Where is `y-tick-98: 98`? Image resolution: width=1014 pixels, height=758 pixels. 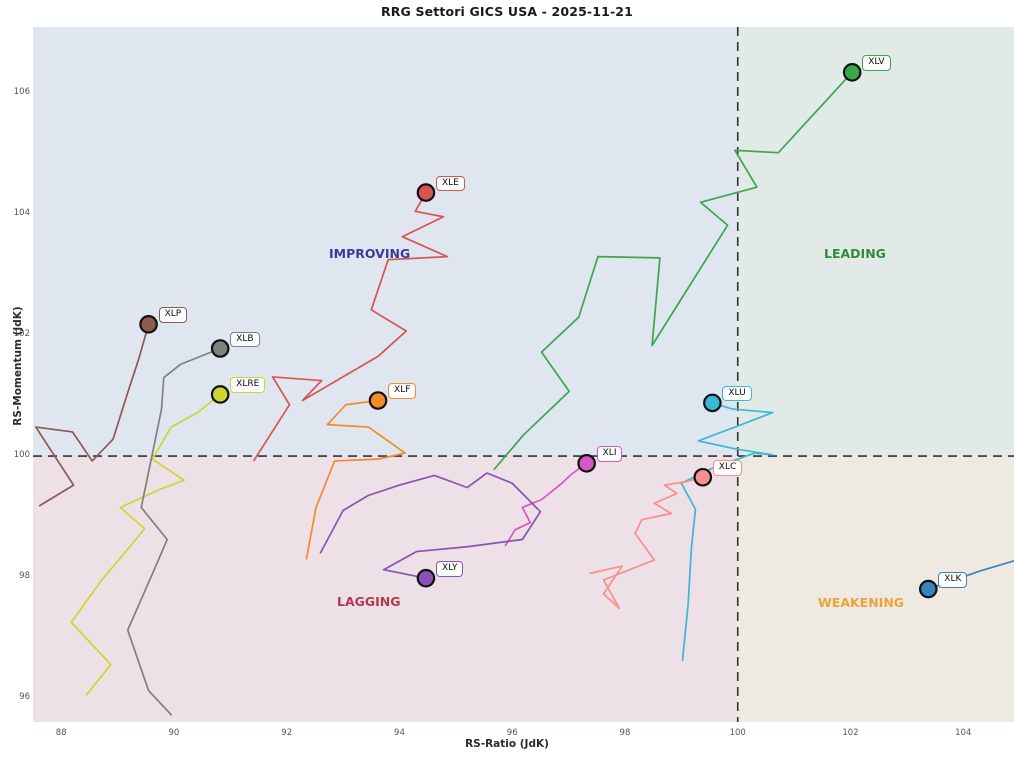
y-tick-98: 98 is located at coordinates (24, 575).